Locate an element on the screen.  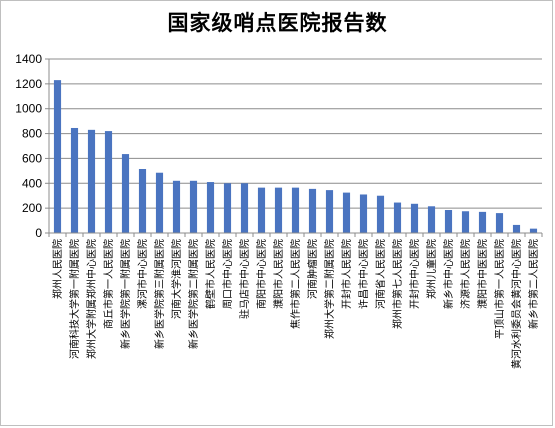
y-tick-label: 600 is located at coordinates (32, 158).